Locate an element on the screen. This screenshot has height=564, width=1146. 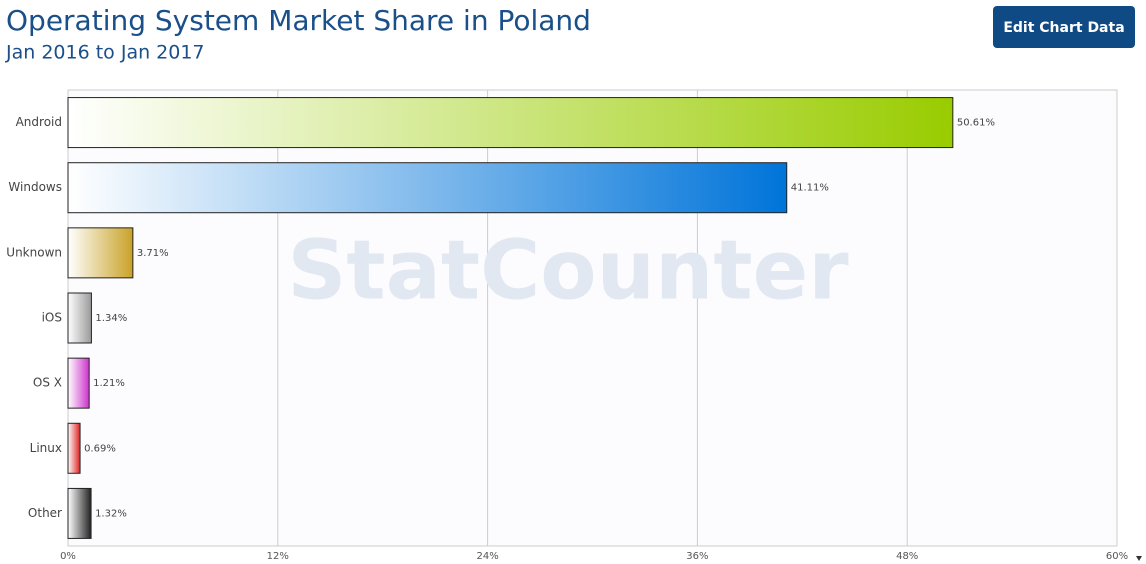
x-tick-label: 12% is located at coordinates (278, 556).